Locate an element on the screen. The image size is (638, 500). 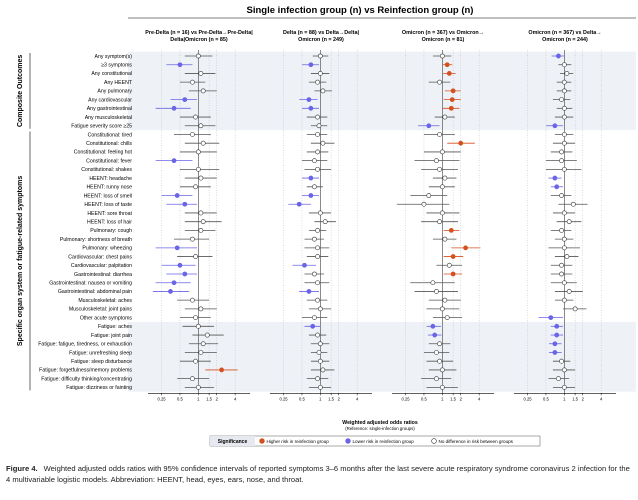
row-label: Any gastrointestinal is located at coordinates (109, 109).